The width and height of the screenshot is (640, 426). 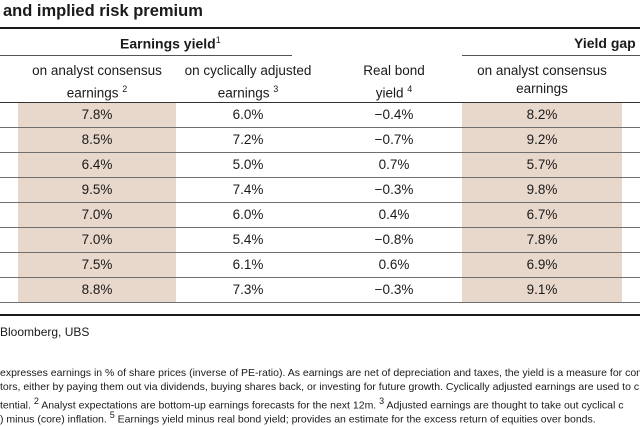 What do you see at coordinates (248, 82) in the screenshot?
I see `column-header-cyclically-adjusted: on cyclically adjusted earnings 3` at bounding box center [248, 82].